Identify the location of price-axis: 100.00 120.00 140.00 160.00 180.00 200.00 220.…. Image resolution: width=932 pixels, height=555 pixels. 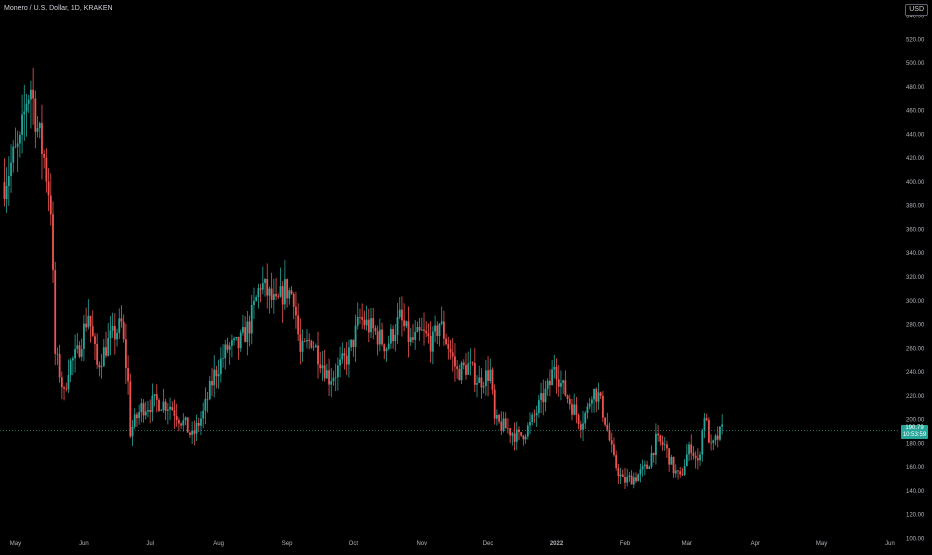
(915, 278).